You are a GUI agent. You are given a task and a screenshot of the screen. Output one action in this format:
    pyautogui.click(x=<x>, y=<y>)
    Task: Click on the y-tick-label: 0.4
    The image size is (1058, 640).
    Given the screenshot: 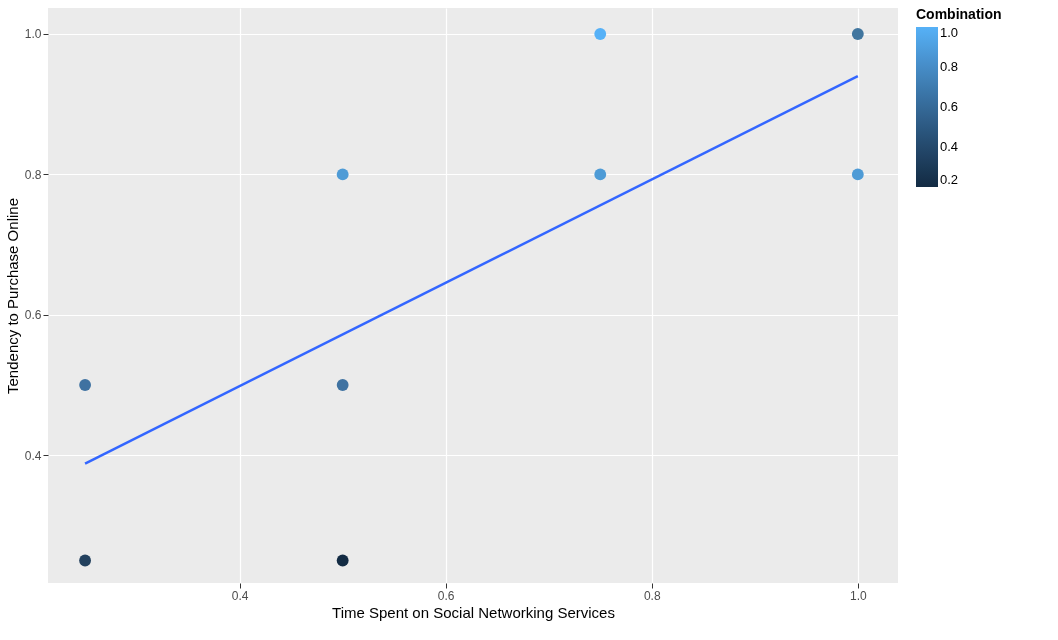 What is the action you would take?
    pyautogui.click(x=33, y=455)
    